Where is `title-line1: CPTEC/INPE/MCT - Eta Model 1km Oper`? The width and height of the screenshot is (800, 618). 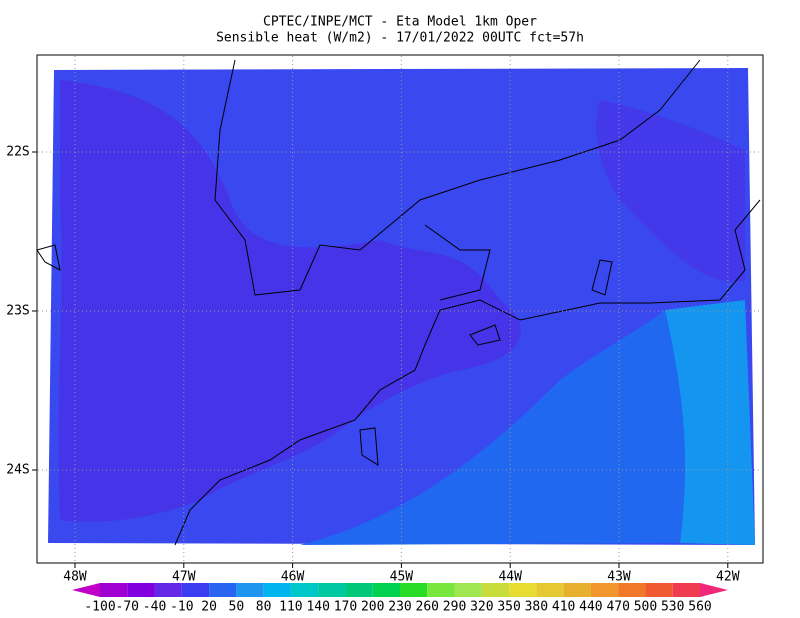
title-line1: CPTEC/INPE/MCT - Eta Model 1km Oper is located at coordinates (400, 22).